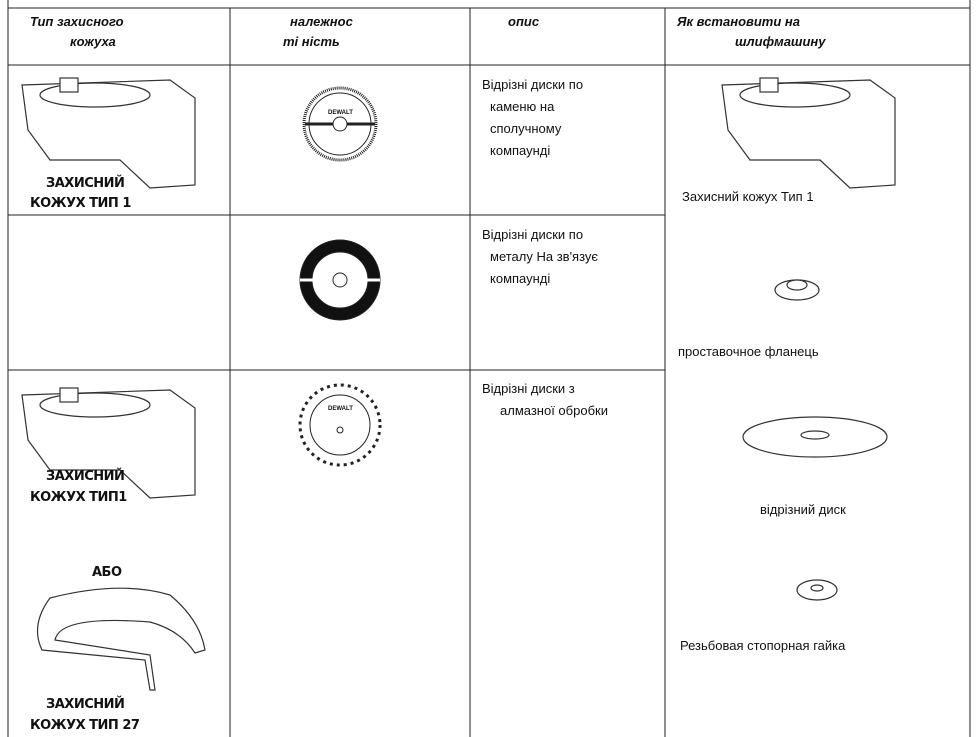 This screenshot has width=977, height=737. I want to click on header: Тип захисного, so click(77, 21).